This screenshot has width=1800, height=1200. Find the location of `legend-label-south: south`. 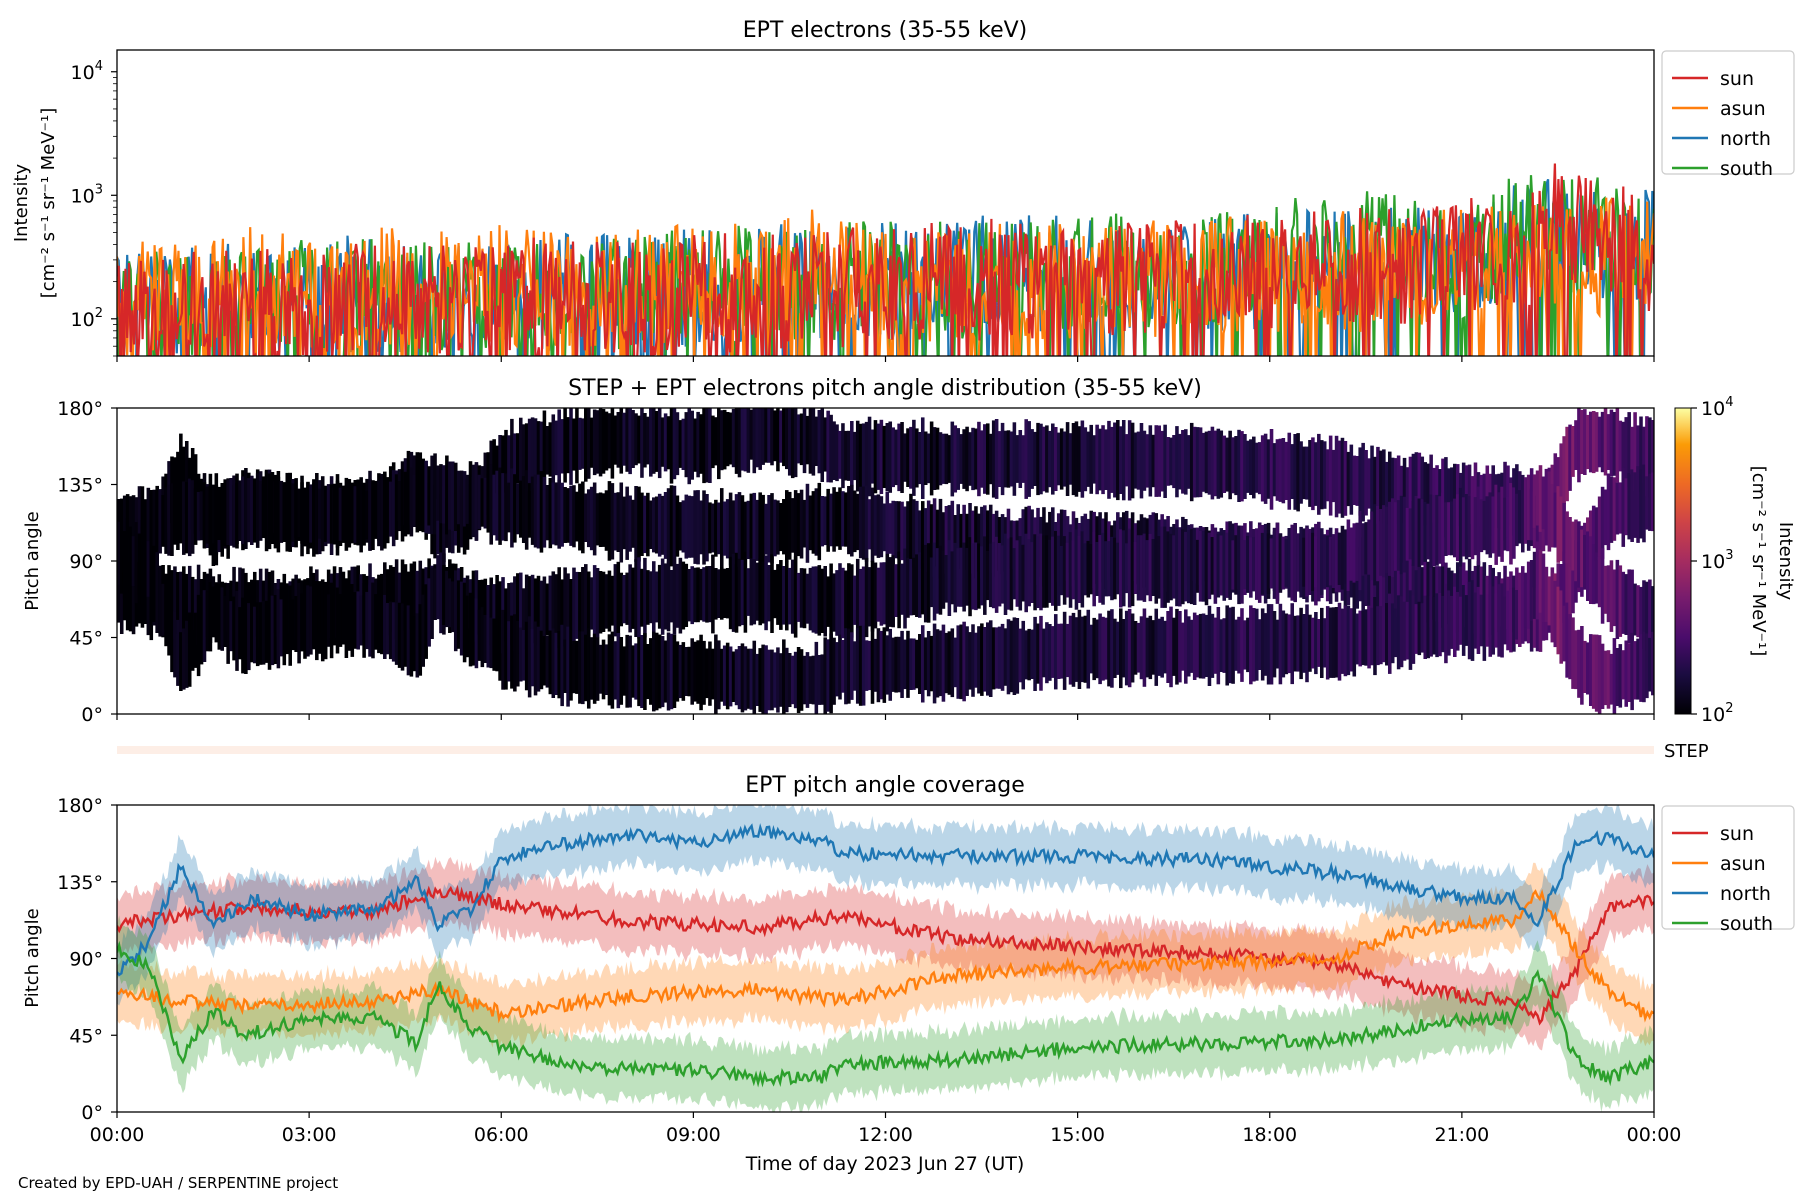

legend-label-south: south is located at coordinates (1746, 169).